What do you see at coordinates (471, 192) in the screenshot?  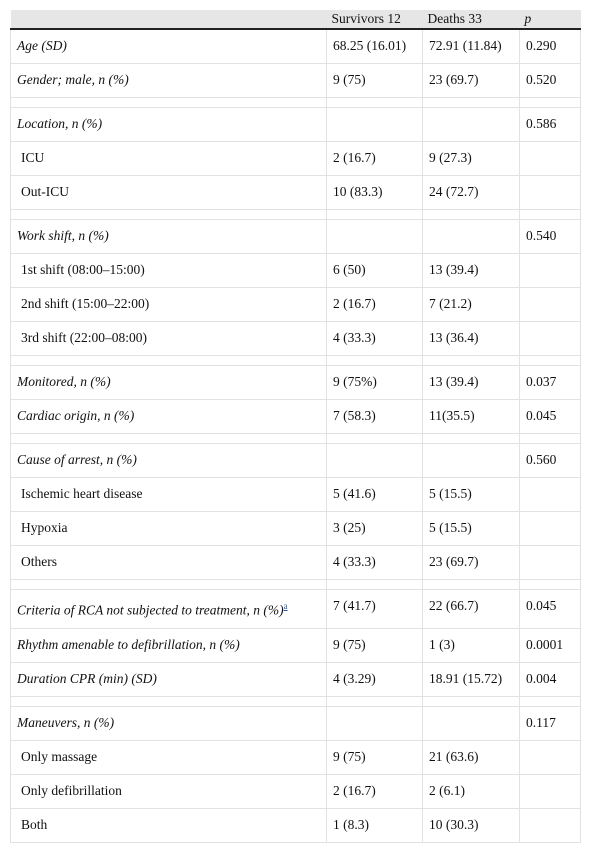 I see `cell-deaths: 24 (72.7)` at bounding box center [471, 192].